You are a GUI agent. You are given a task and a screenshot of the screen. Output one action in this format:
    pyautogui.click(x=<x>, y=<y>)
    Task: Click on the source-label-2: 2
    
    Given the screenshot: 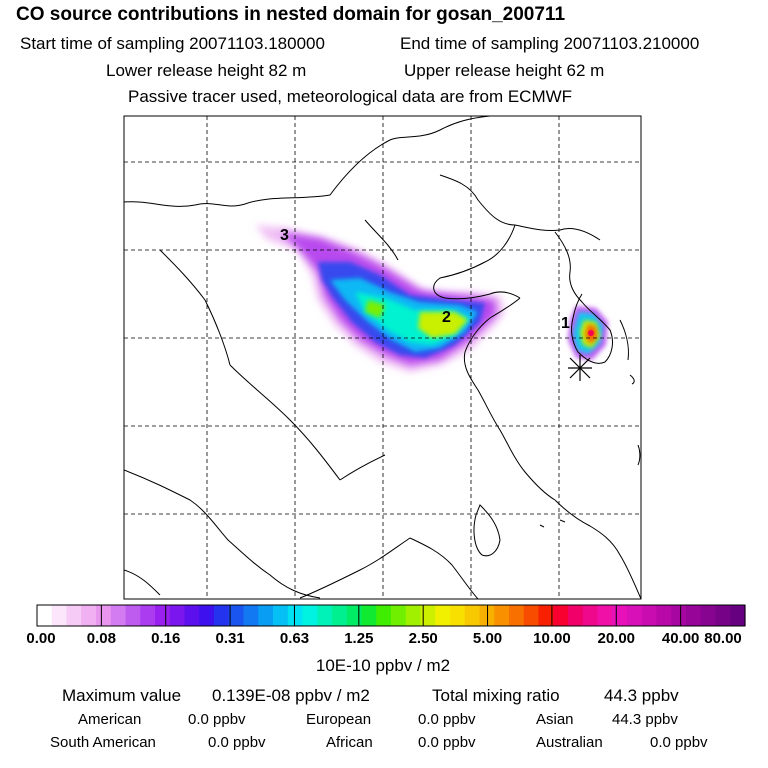 What is the action you would take?
    pyautogui.click(x=446, y=317)
    